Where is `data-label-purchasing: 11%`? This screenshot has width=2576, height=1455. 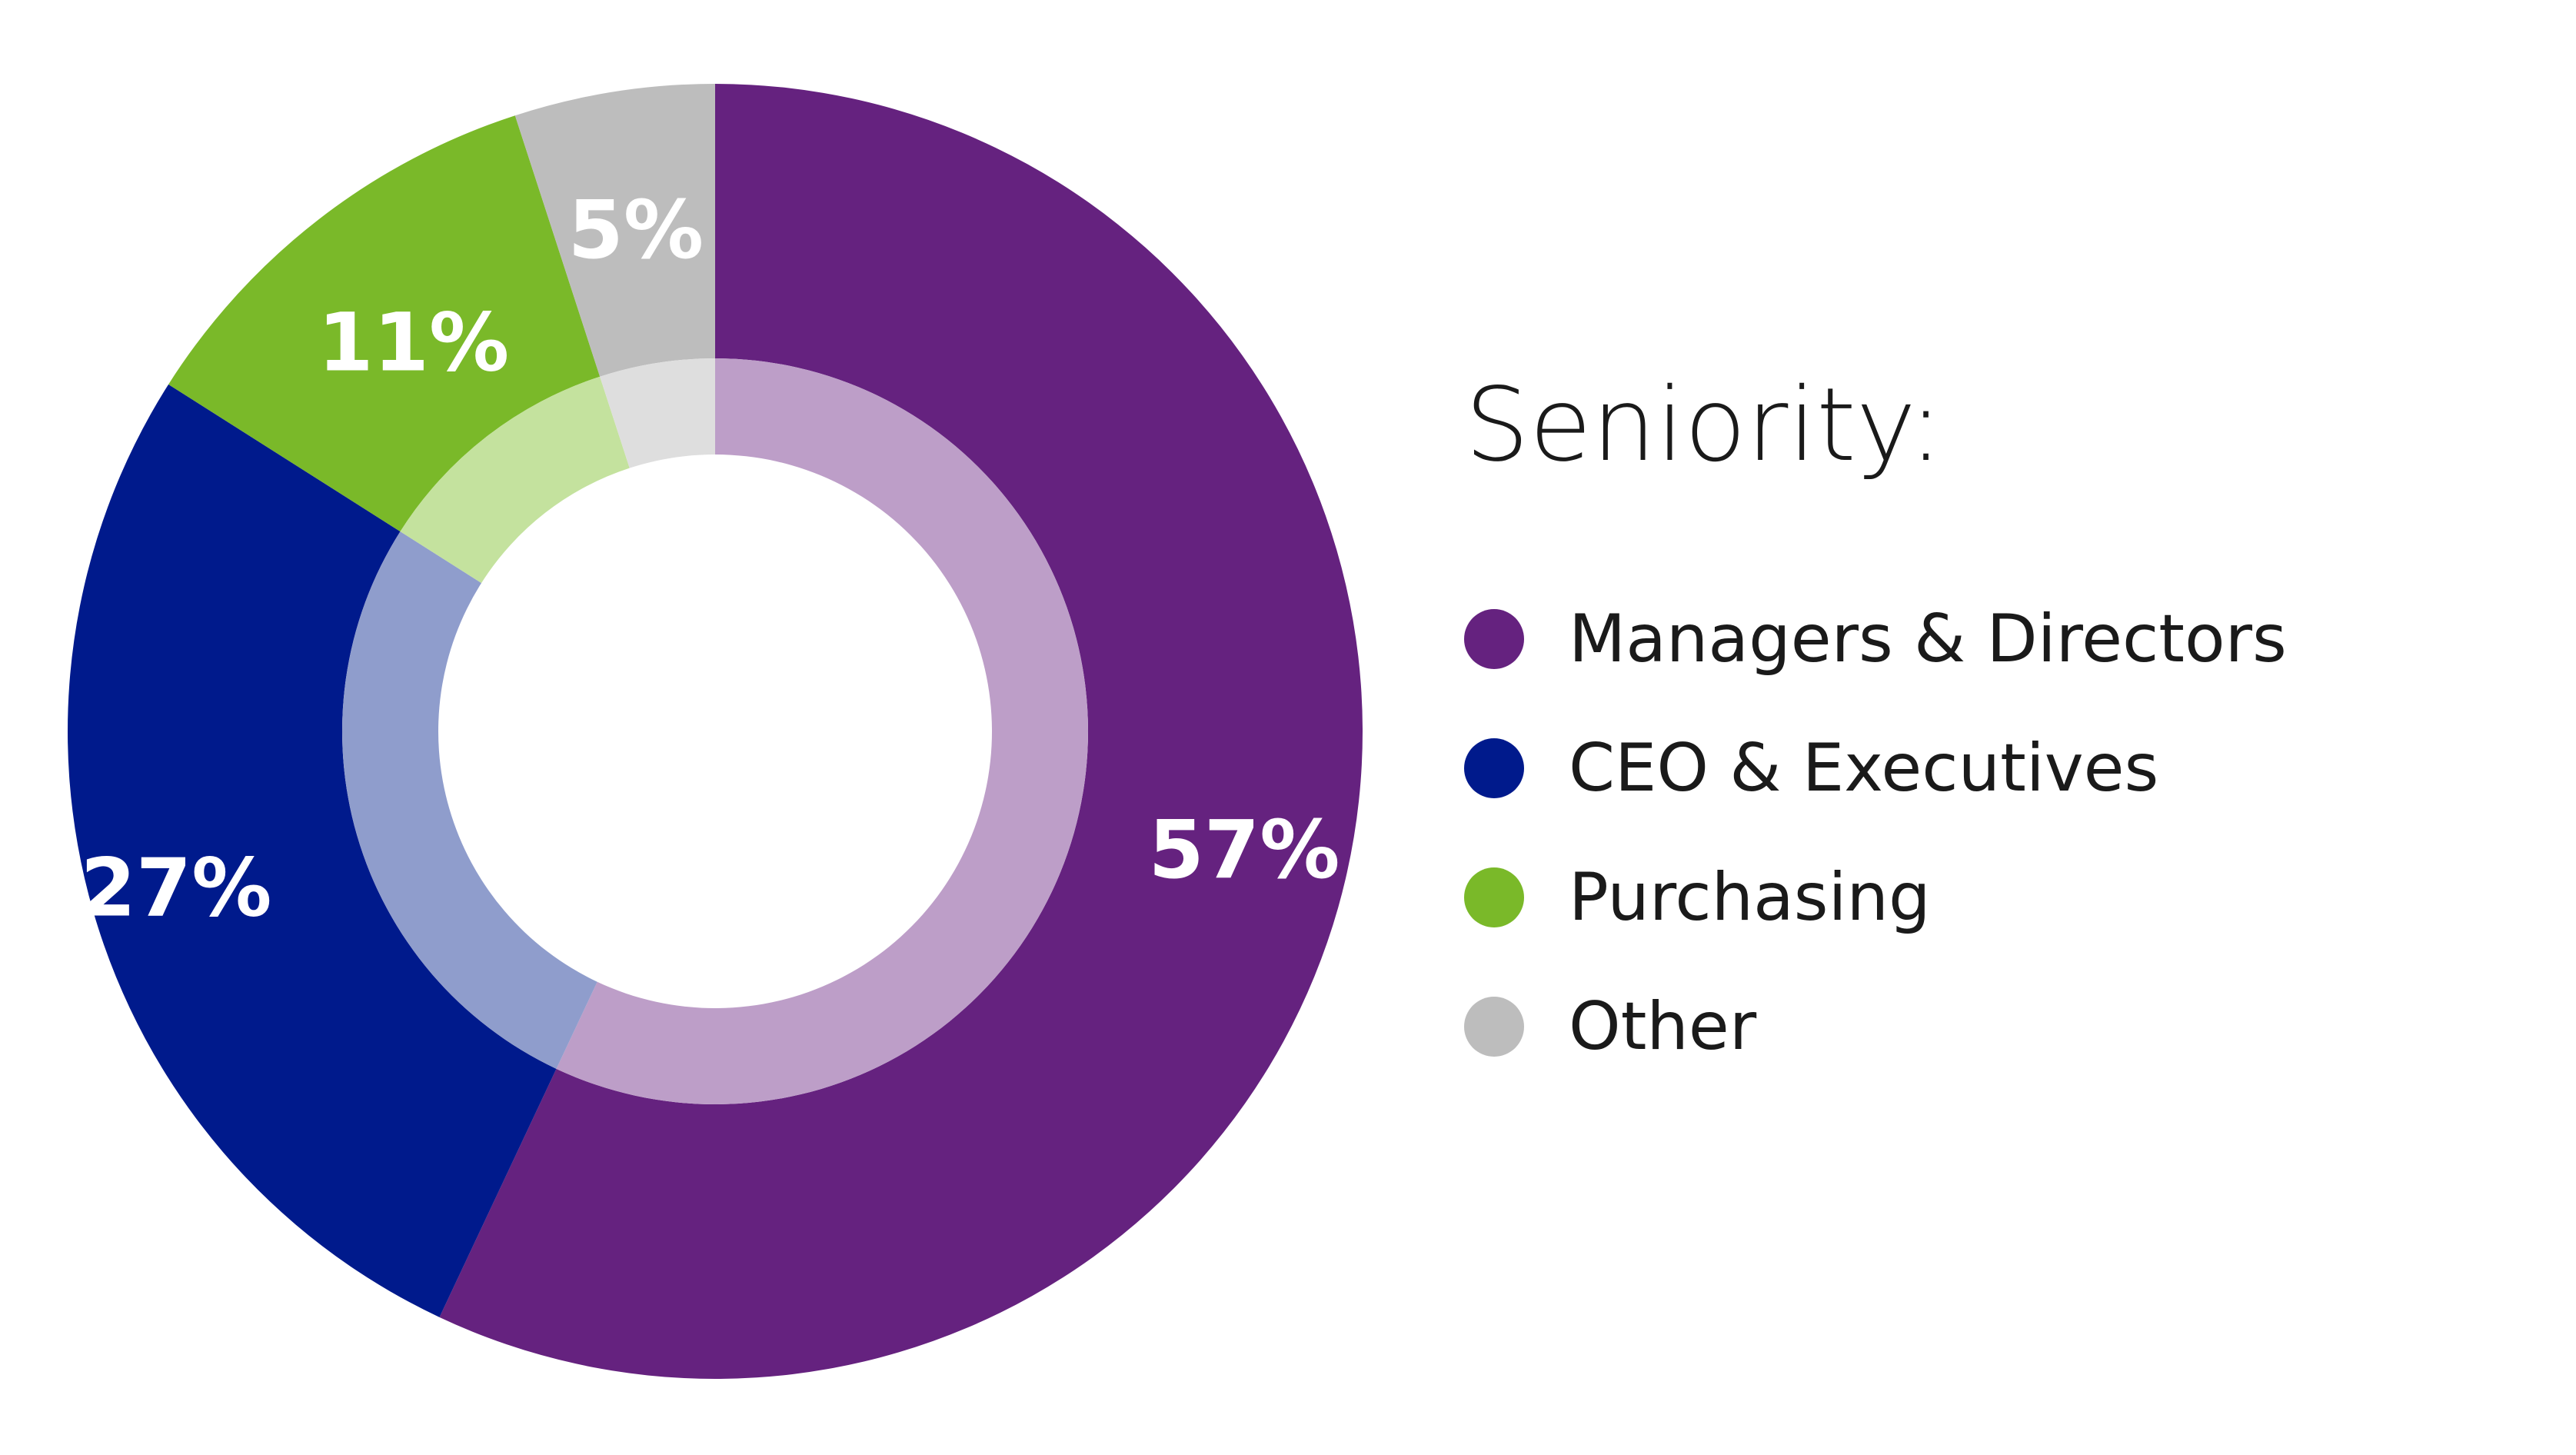
data-label-purchasing: 11% is located at coordinates (414, 342).